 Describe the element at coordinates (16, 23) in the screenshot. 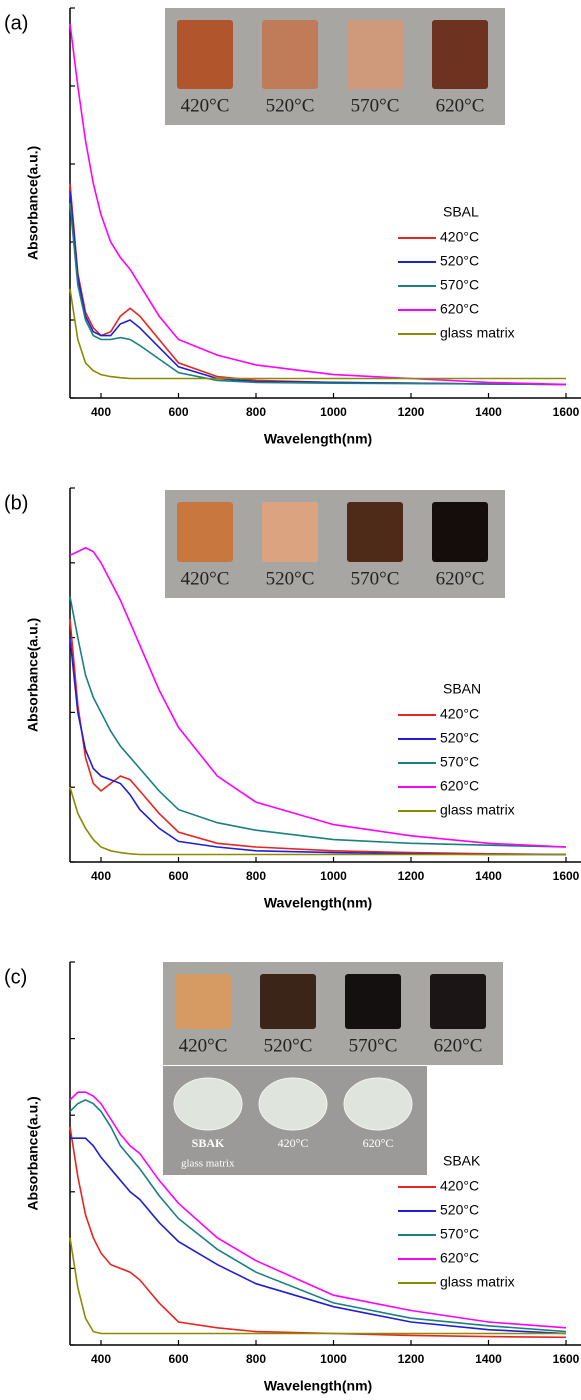

I see `panel-label: (a)` at that location.